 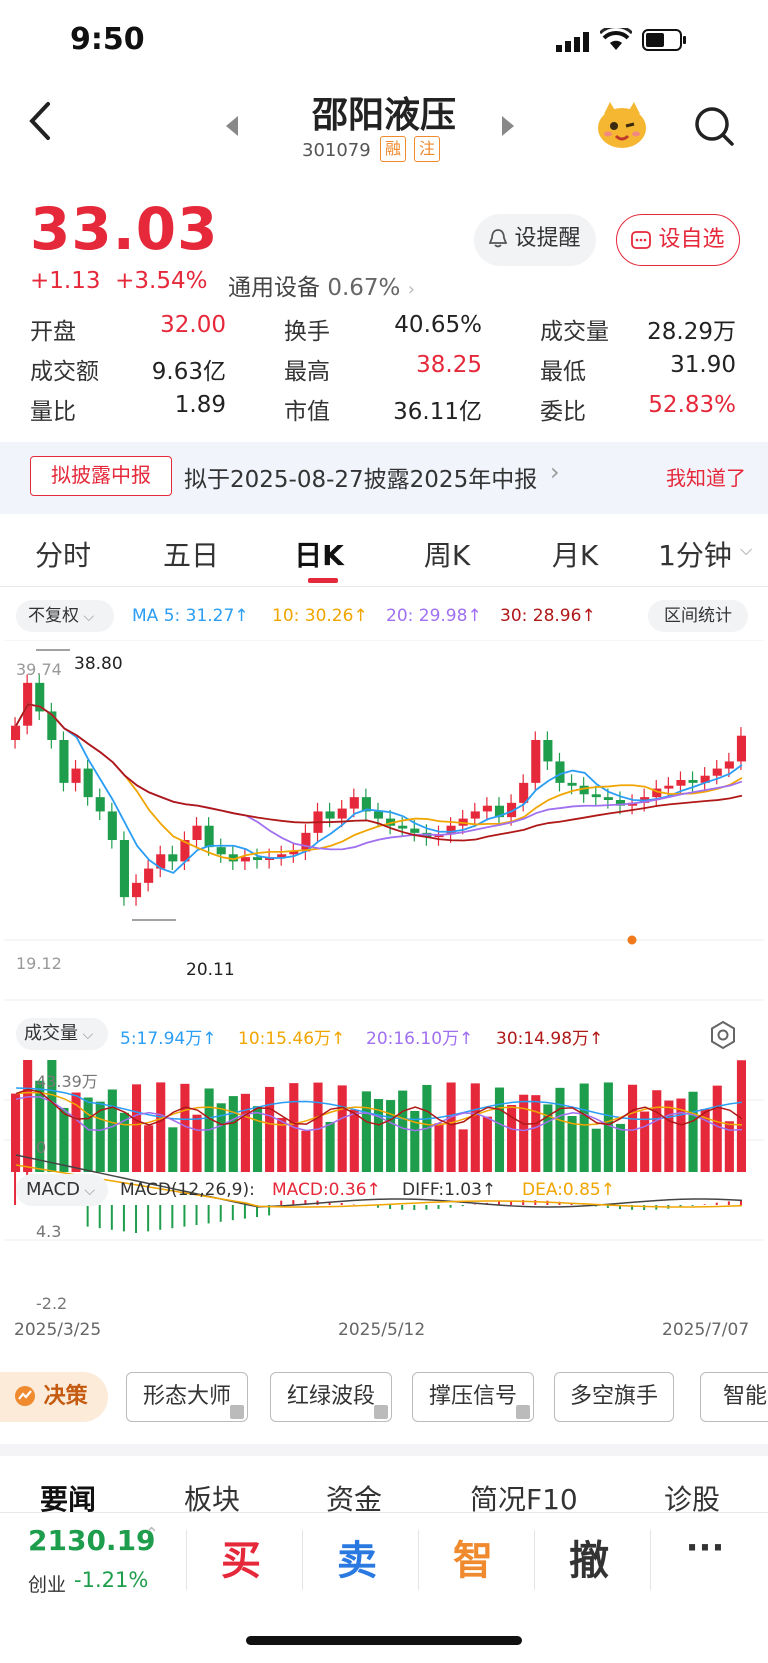 What do you see at coordinates (307, 372) in the screenshot?
I see `stat-label: 最高` at bounding box center [307, 372].